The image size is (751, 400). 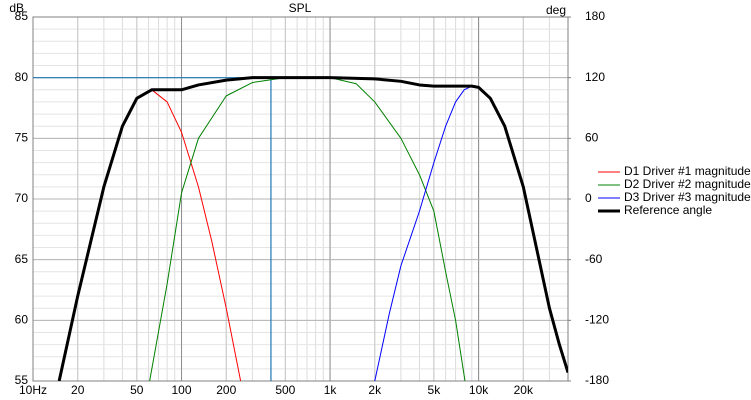 I want to click on legend-label: D3 Driver #3 magnitude, so click(x=687, y=197).